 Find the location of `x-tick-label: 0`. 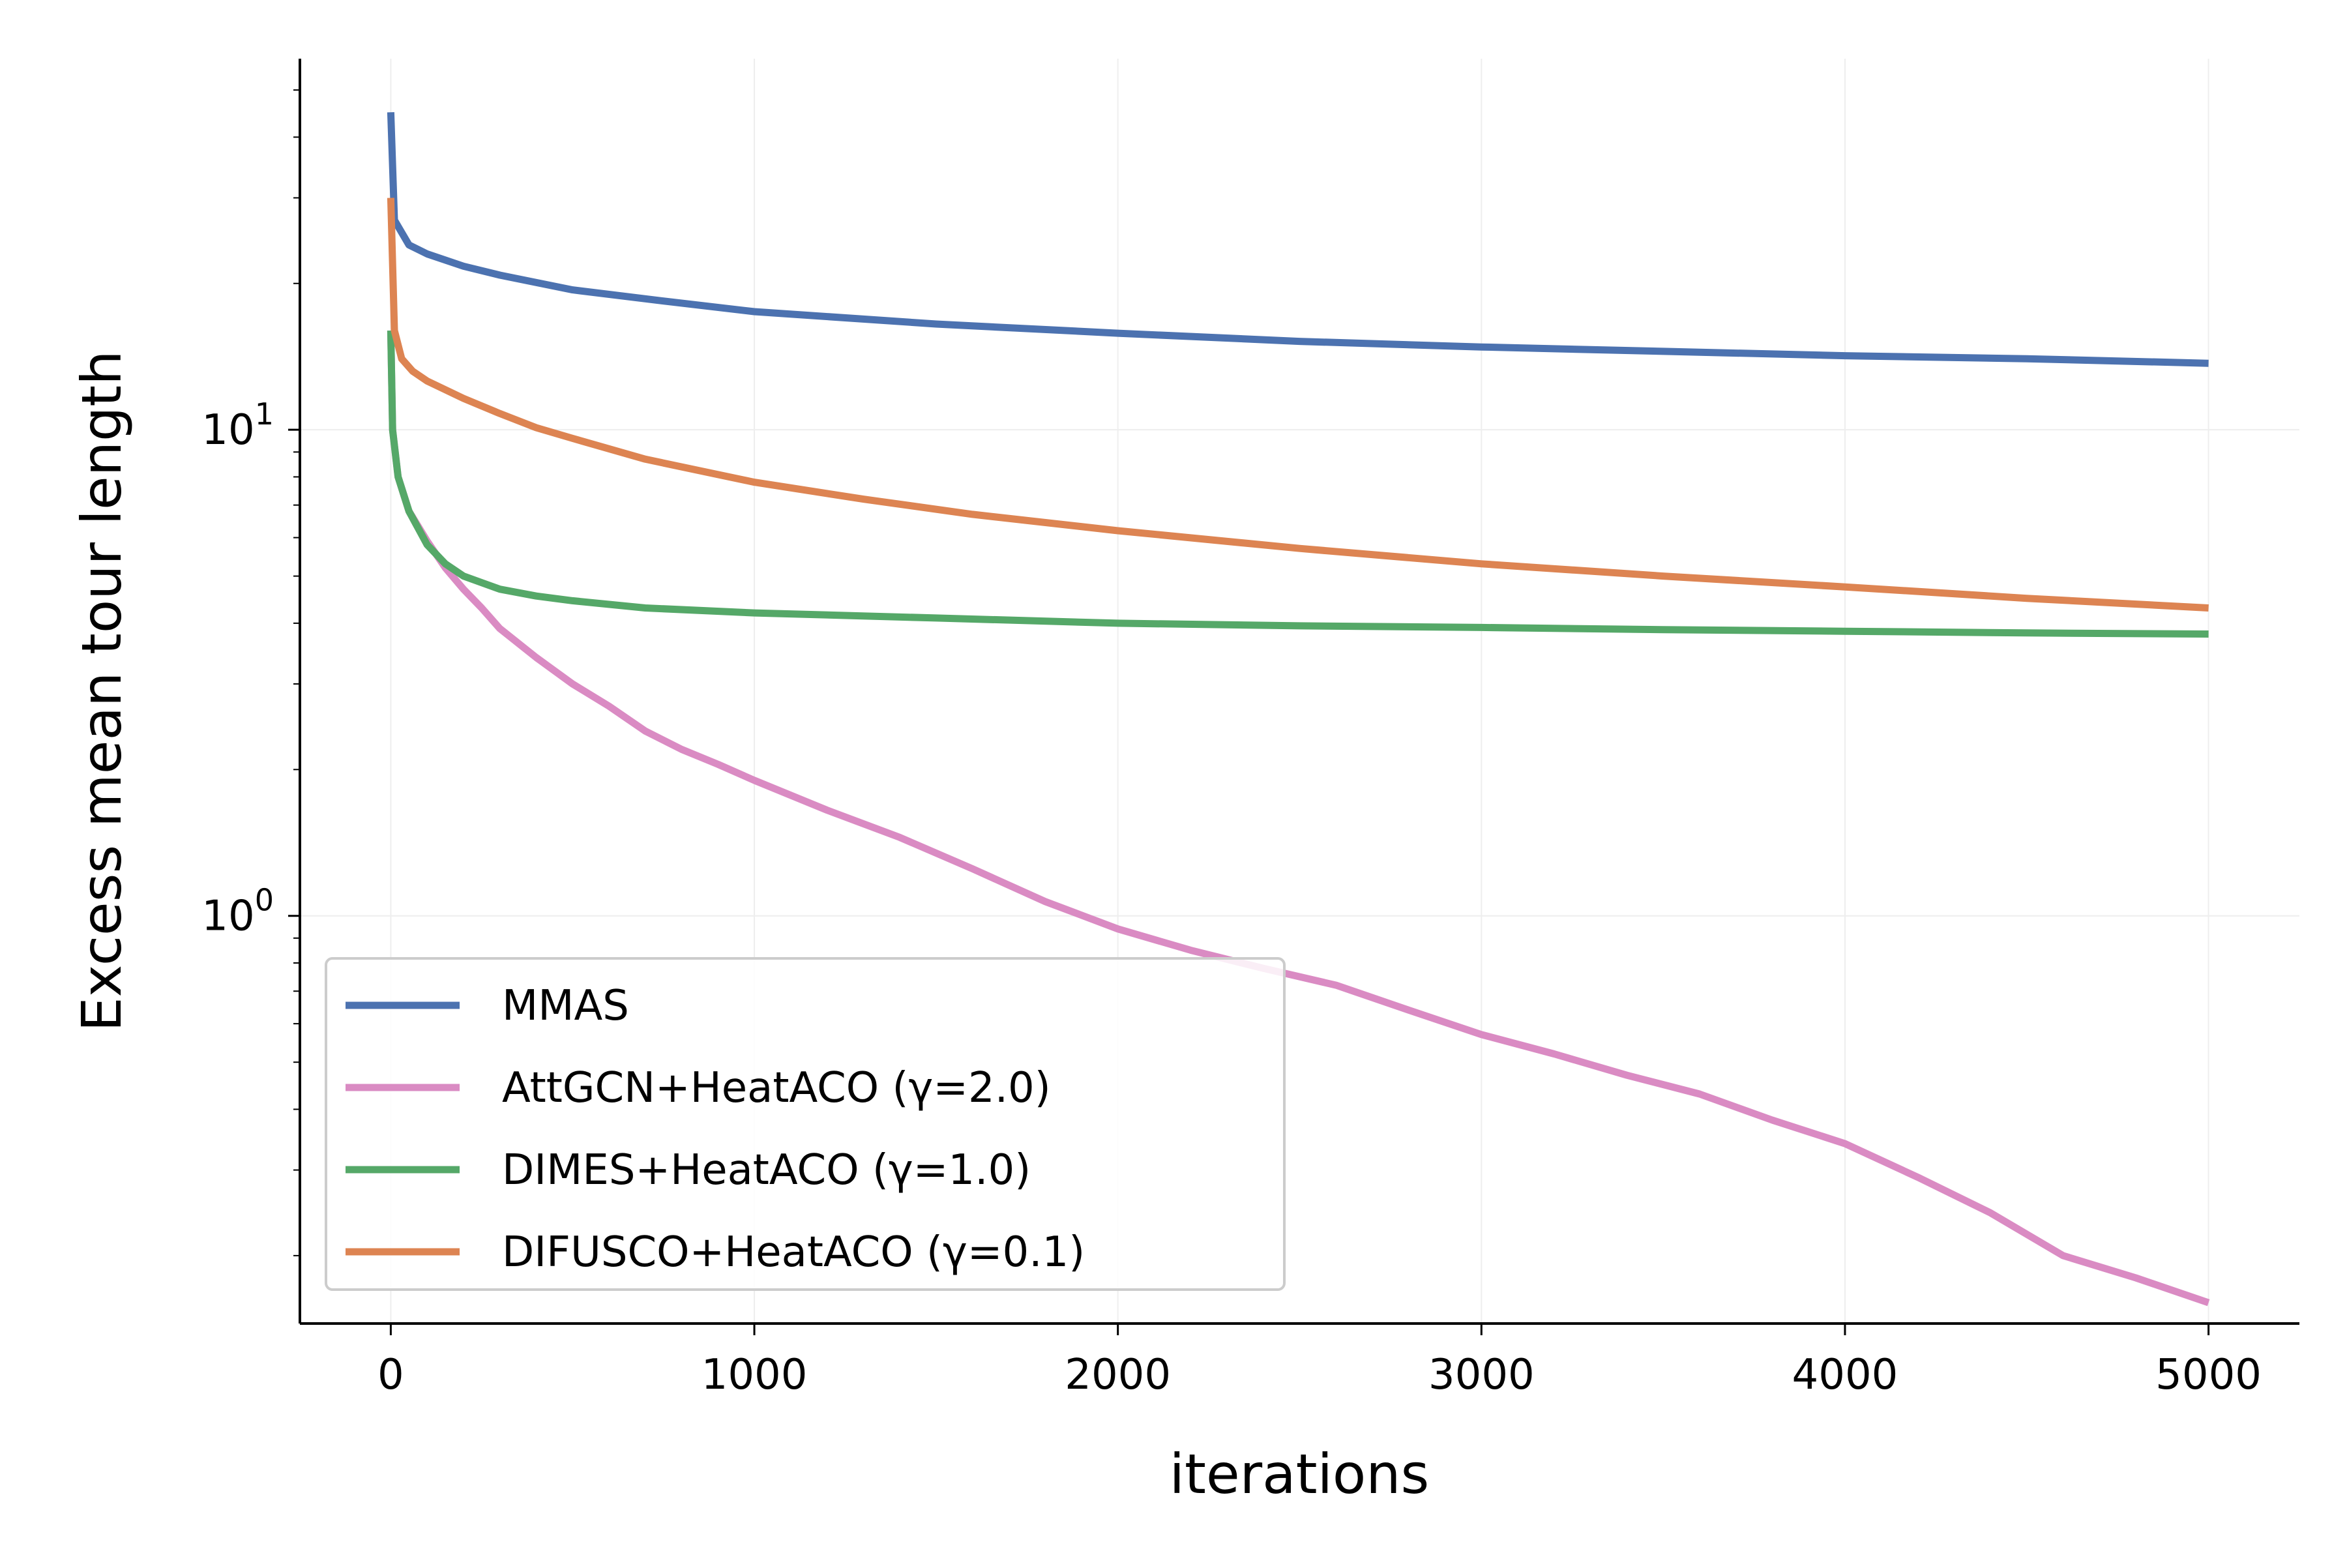

x-tick-label: 0 is located at coordinates (390, 1375).